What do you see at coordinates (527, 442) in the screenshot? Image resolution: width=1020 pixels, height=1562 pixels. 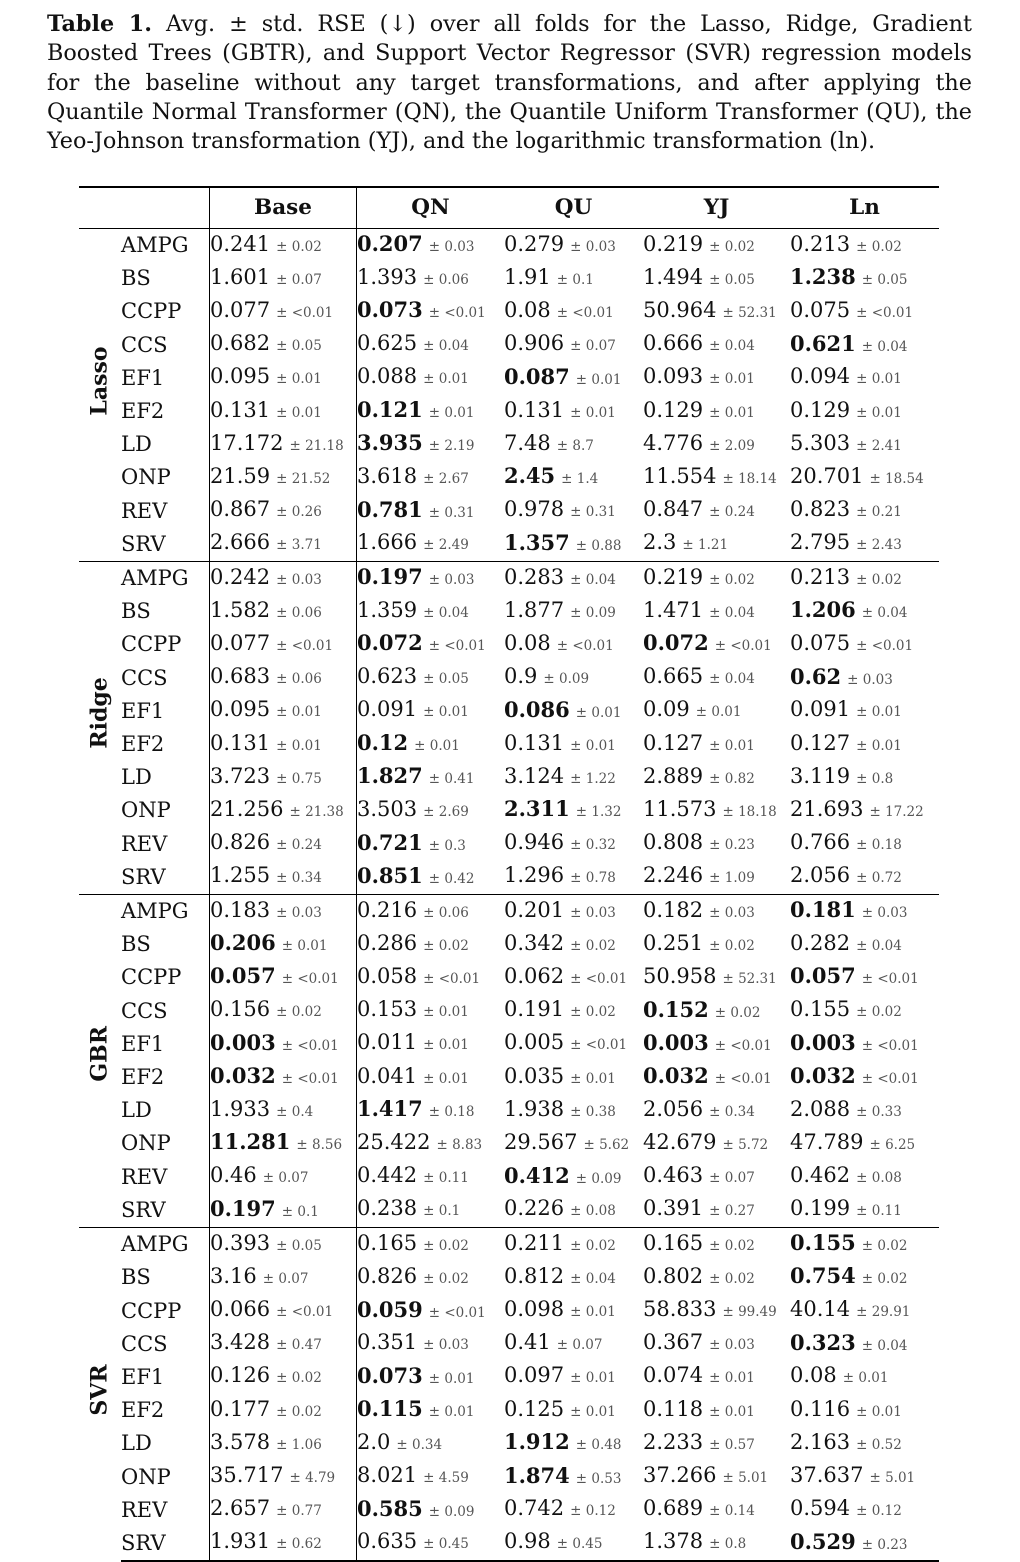 I see `mean-value: 7.48` at bounding box center [527, 442].